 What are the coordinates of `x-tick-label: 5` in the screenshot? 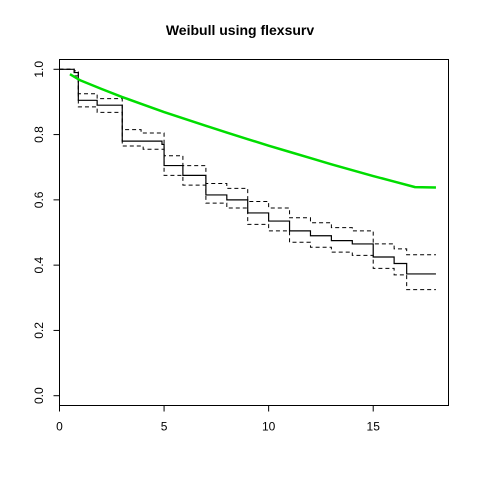 It's located at (164, 427).